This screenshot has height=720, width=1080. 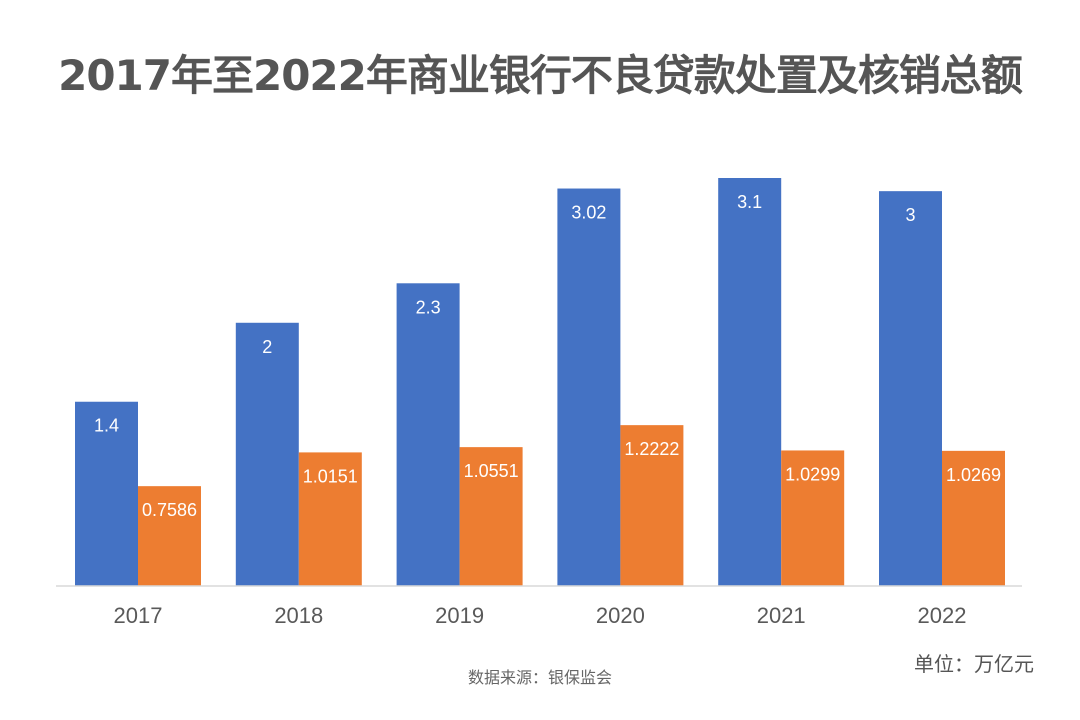 I want to click on bar-series-2-2020, so click(x=652, y=505).